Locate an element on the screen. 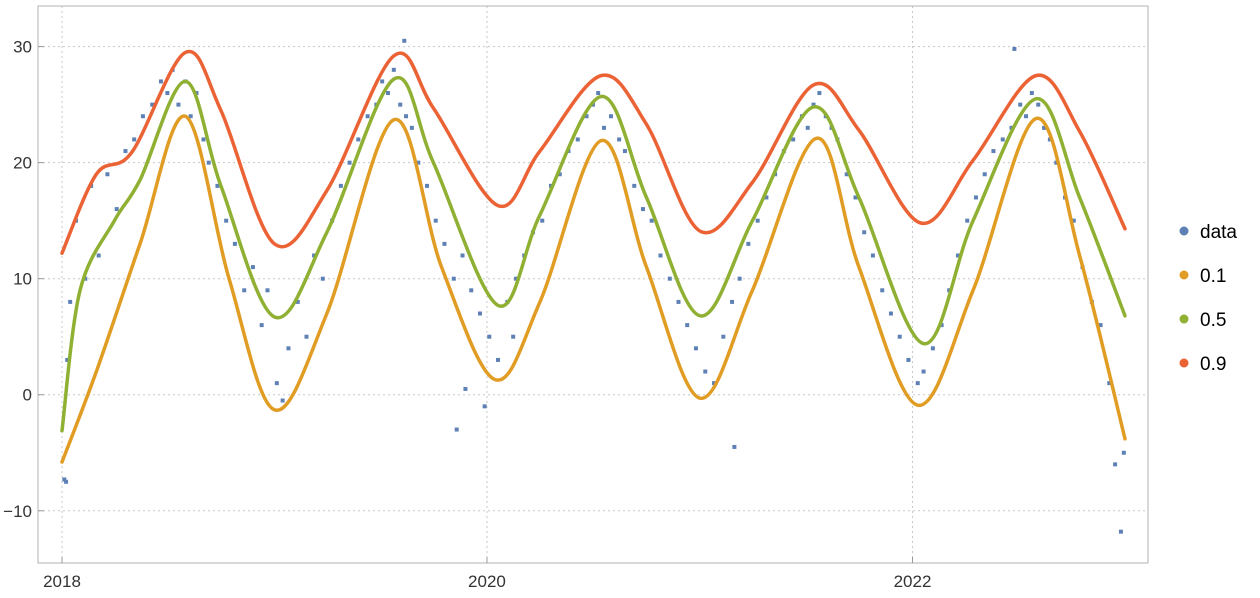  legend-label: 0.1 is located at coordinates (1213, 276).